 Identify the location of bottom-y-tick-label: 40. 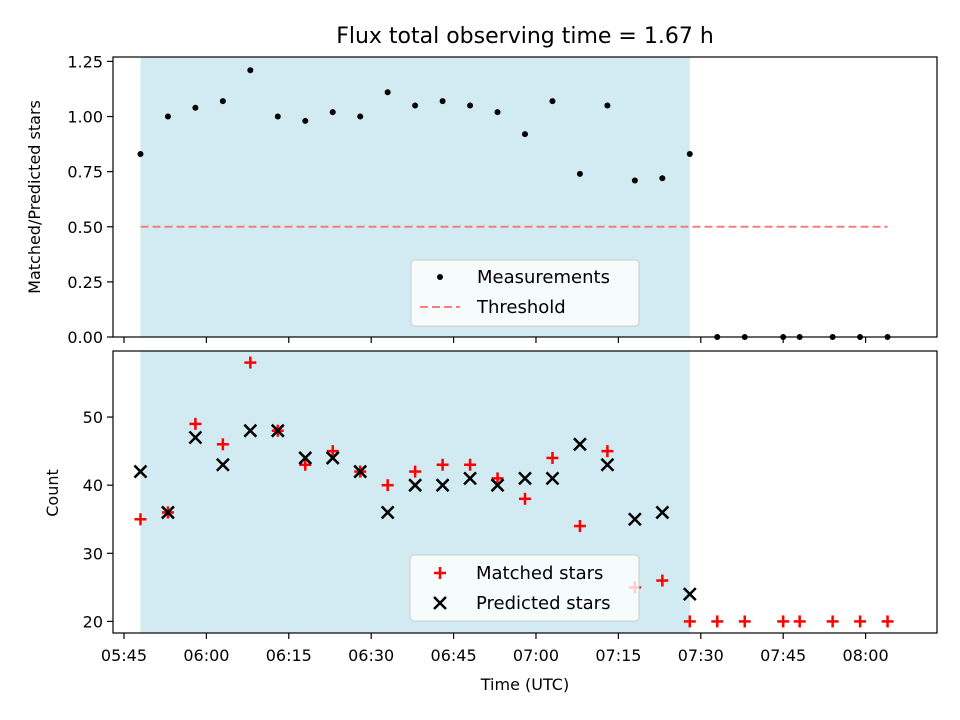
(93, 485).